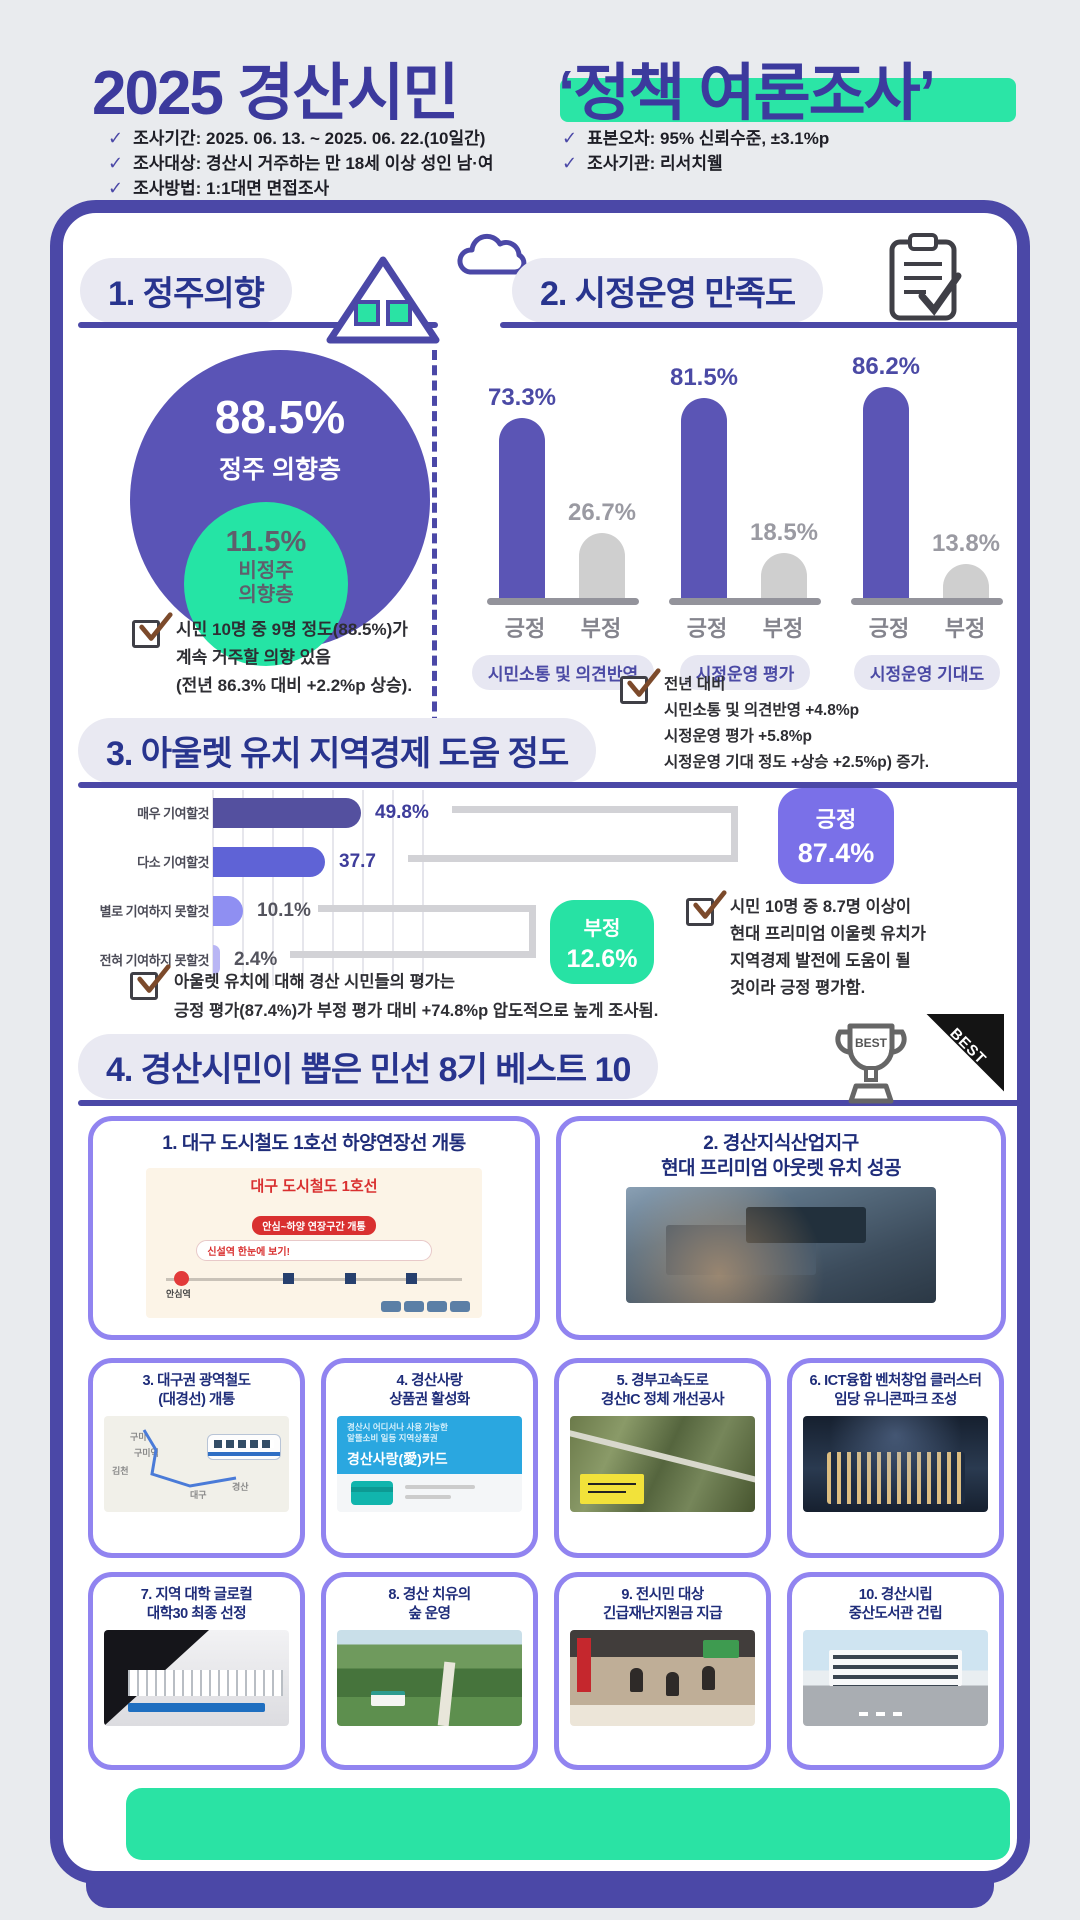 This screenshot has height=1920, width=1080. What do you see at coordinates (836, 836) in the screenshot?
I see `positive-summary-badge: 긍정 87.4%` at bounding box center [836, 836].